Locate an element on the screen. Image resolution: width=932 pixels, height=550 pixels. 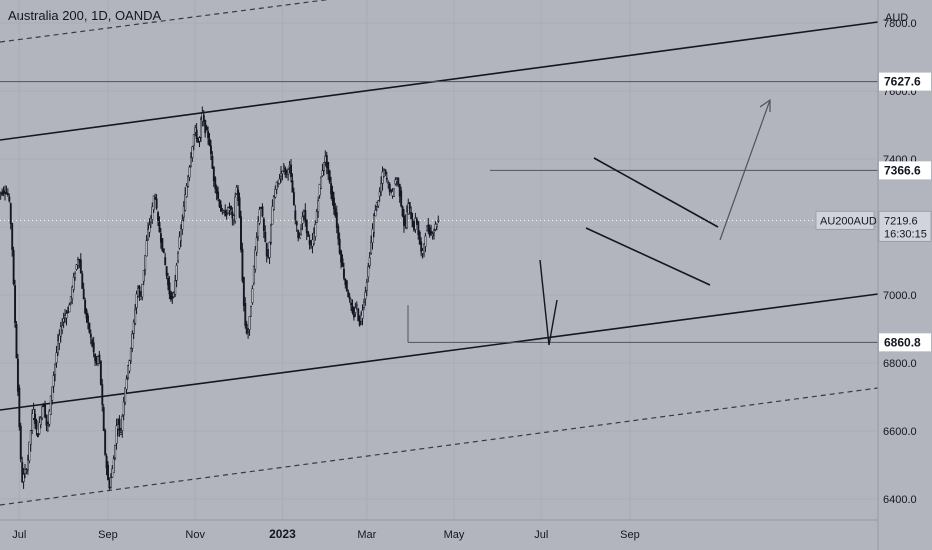
level-badge-label: 6860.8 is located at coordinates (902, 342).